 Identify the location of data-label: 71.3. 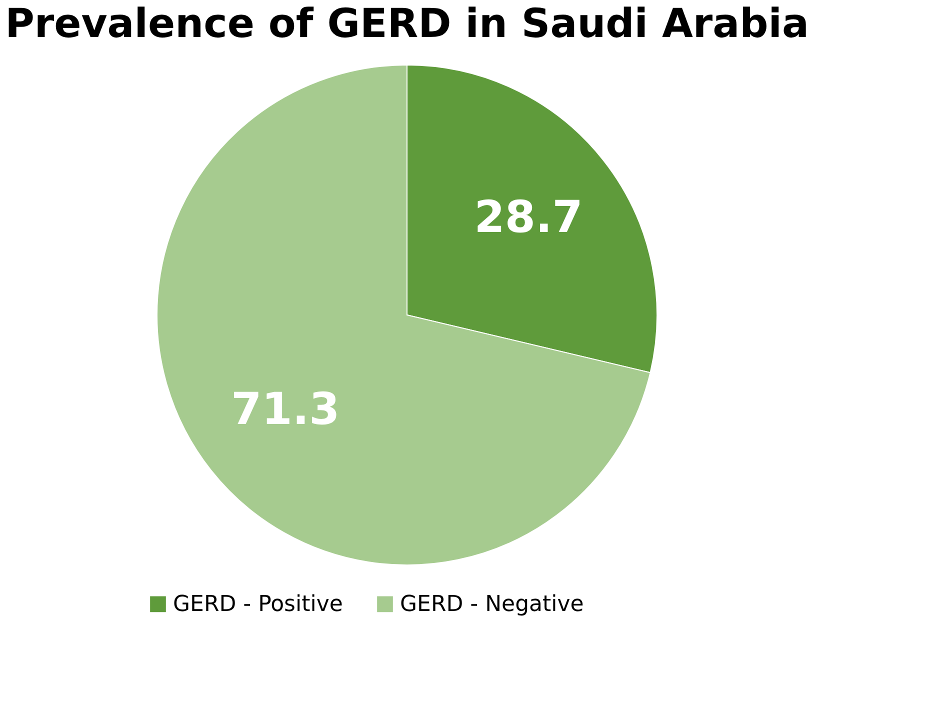
(285, 410).